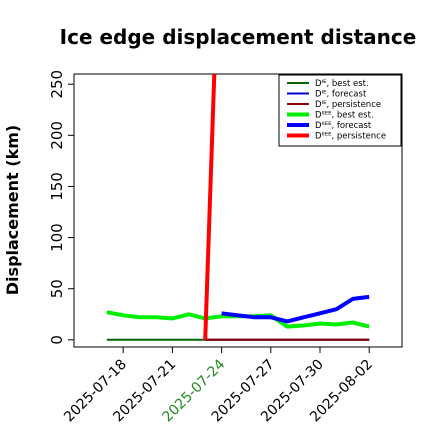 The image size is (440, 440). Describe the element at coordinates (238, 37) in the screenshot. I see `chart-title: Ice edge displacement distance` at that location.